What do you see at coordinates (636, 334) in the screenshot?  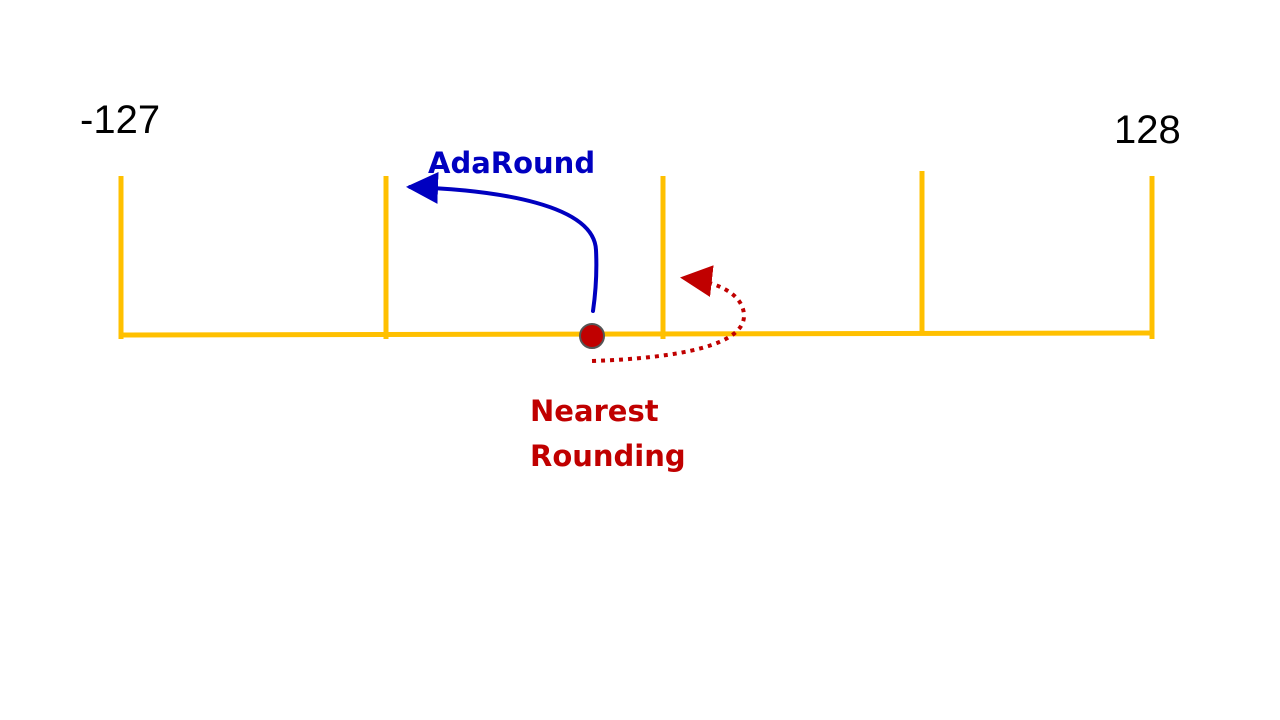 I see `number-line-axis` at bounding box center [636, 334].